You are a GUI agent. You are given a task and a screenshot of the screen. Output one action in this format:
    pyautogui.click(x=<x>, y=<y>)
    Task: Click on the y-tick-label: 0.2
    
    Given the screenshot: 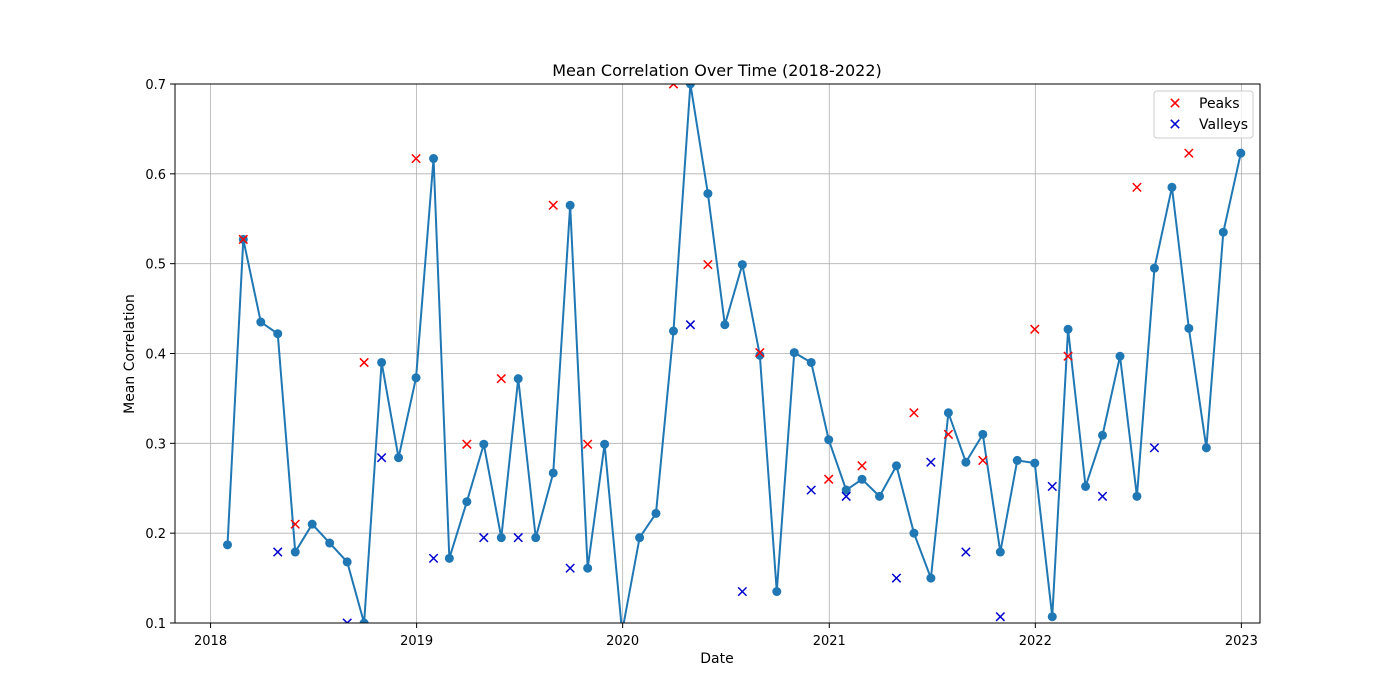 What is the action you would take?
    pyautogui.click(x=155, y=534)
    